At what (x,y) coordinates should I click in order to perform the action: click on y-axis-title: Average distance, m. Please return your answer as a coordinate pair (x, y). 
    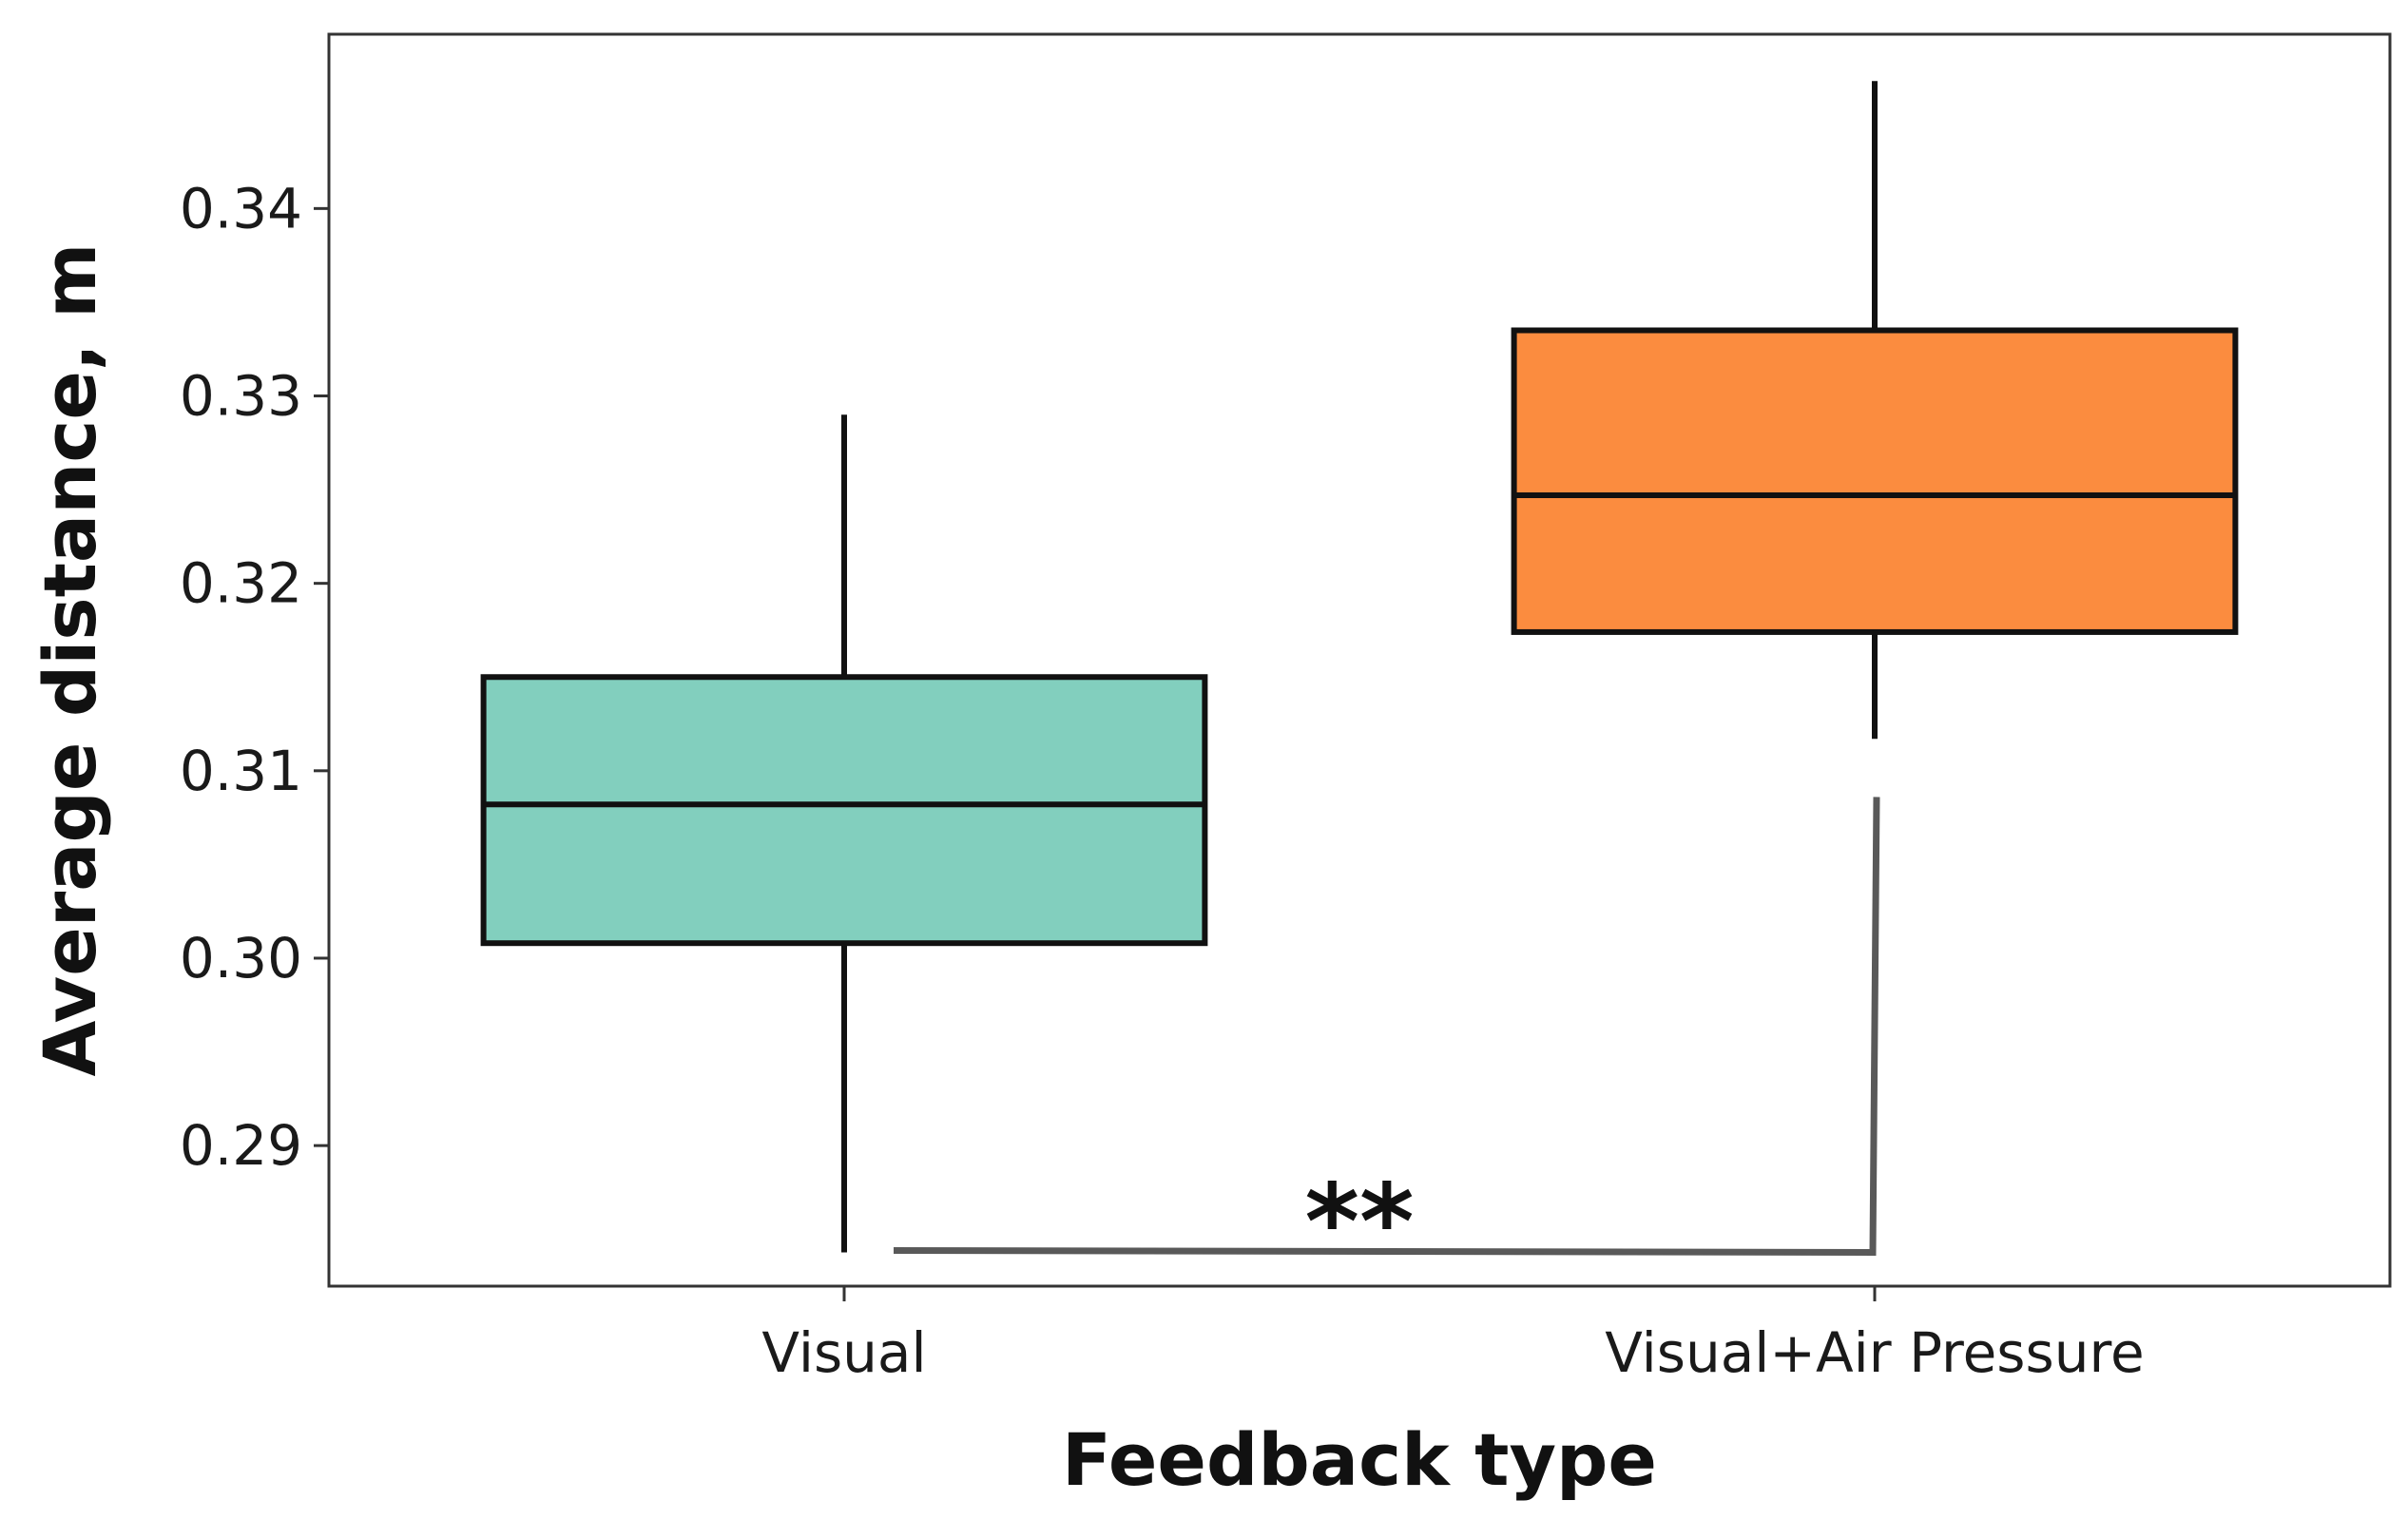
    Looking at the image, I should click on (70, 660).